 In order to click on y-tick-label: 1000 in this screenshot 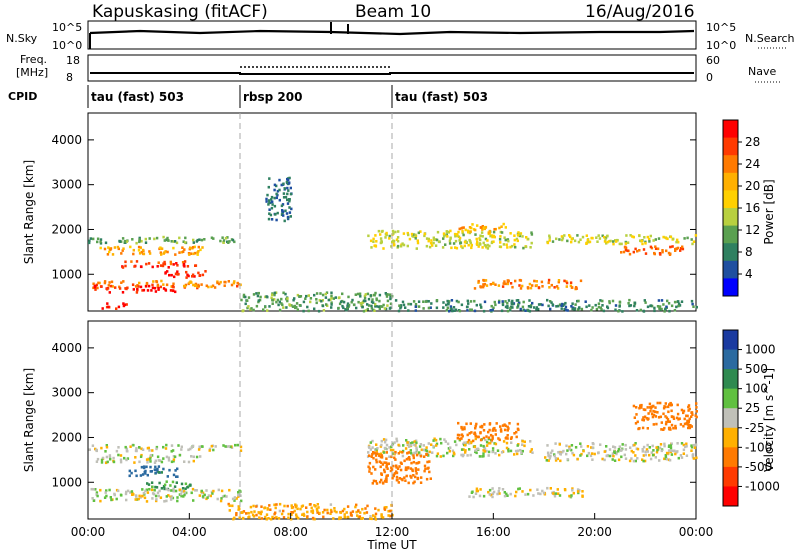, I will do `click(66, 482)`.